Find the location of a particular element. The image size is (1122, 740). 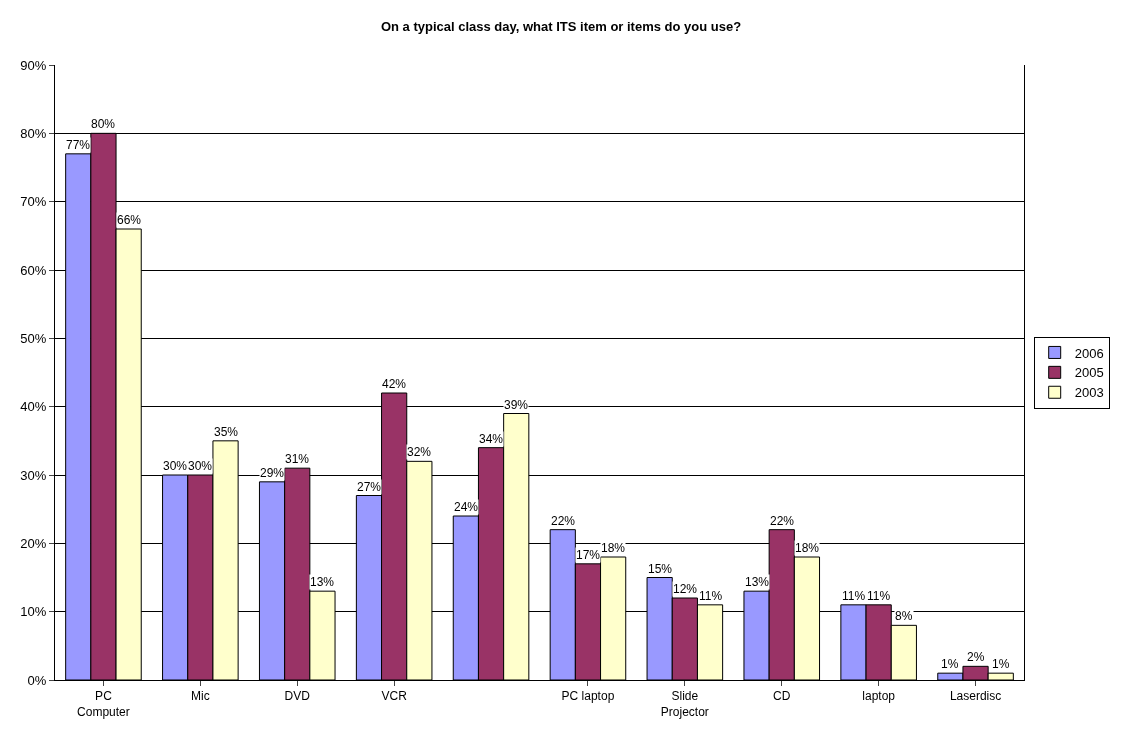

data-label: 34% is located at coordinates (491, 439).